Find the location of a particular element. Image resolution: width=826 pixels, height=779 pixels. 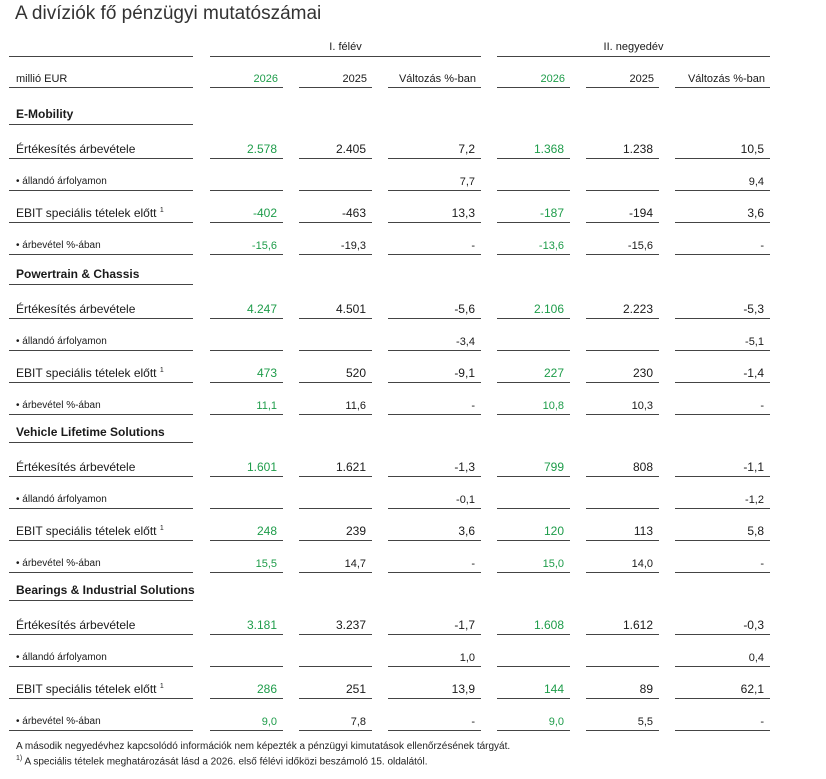

top-rule is located at coordinates (101, 56).